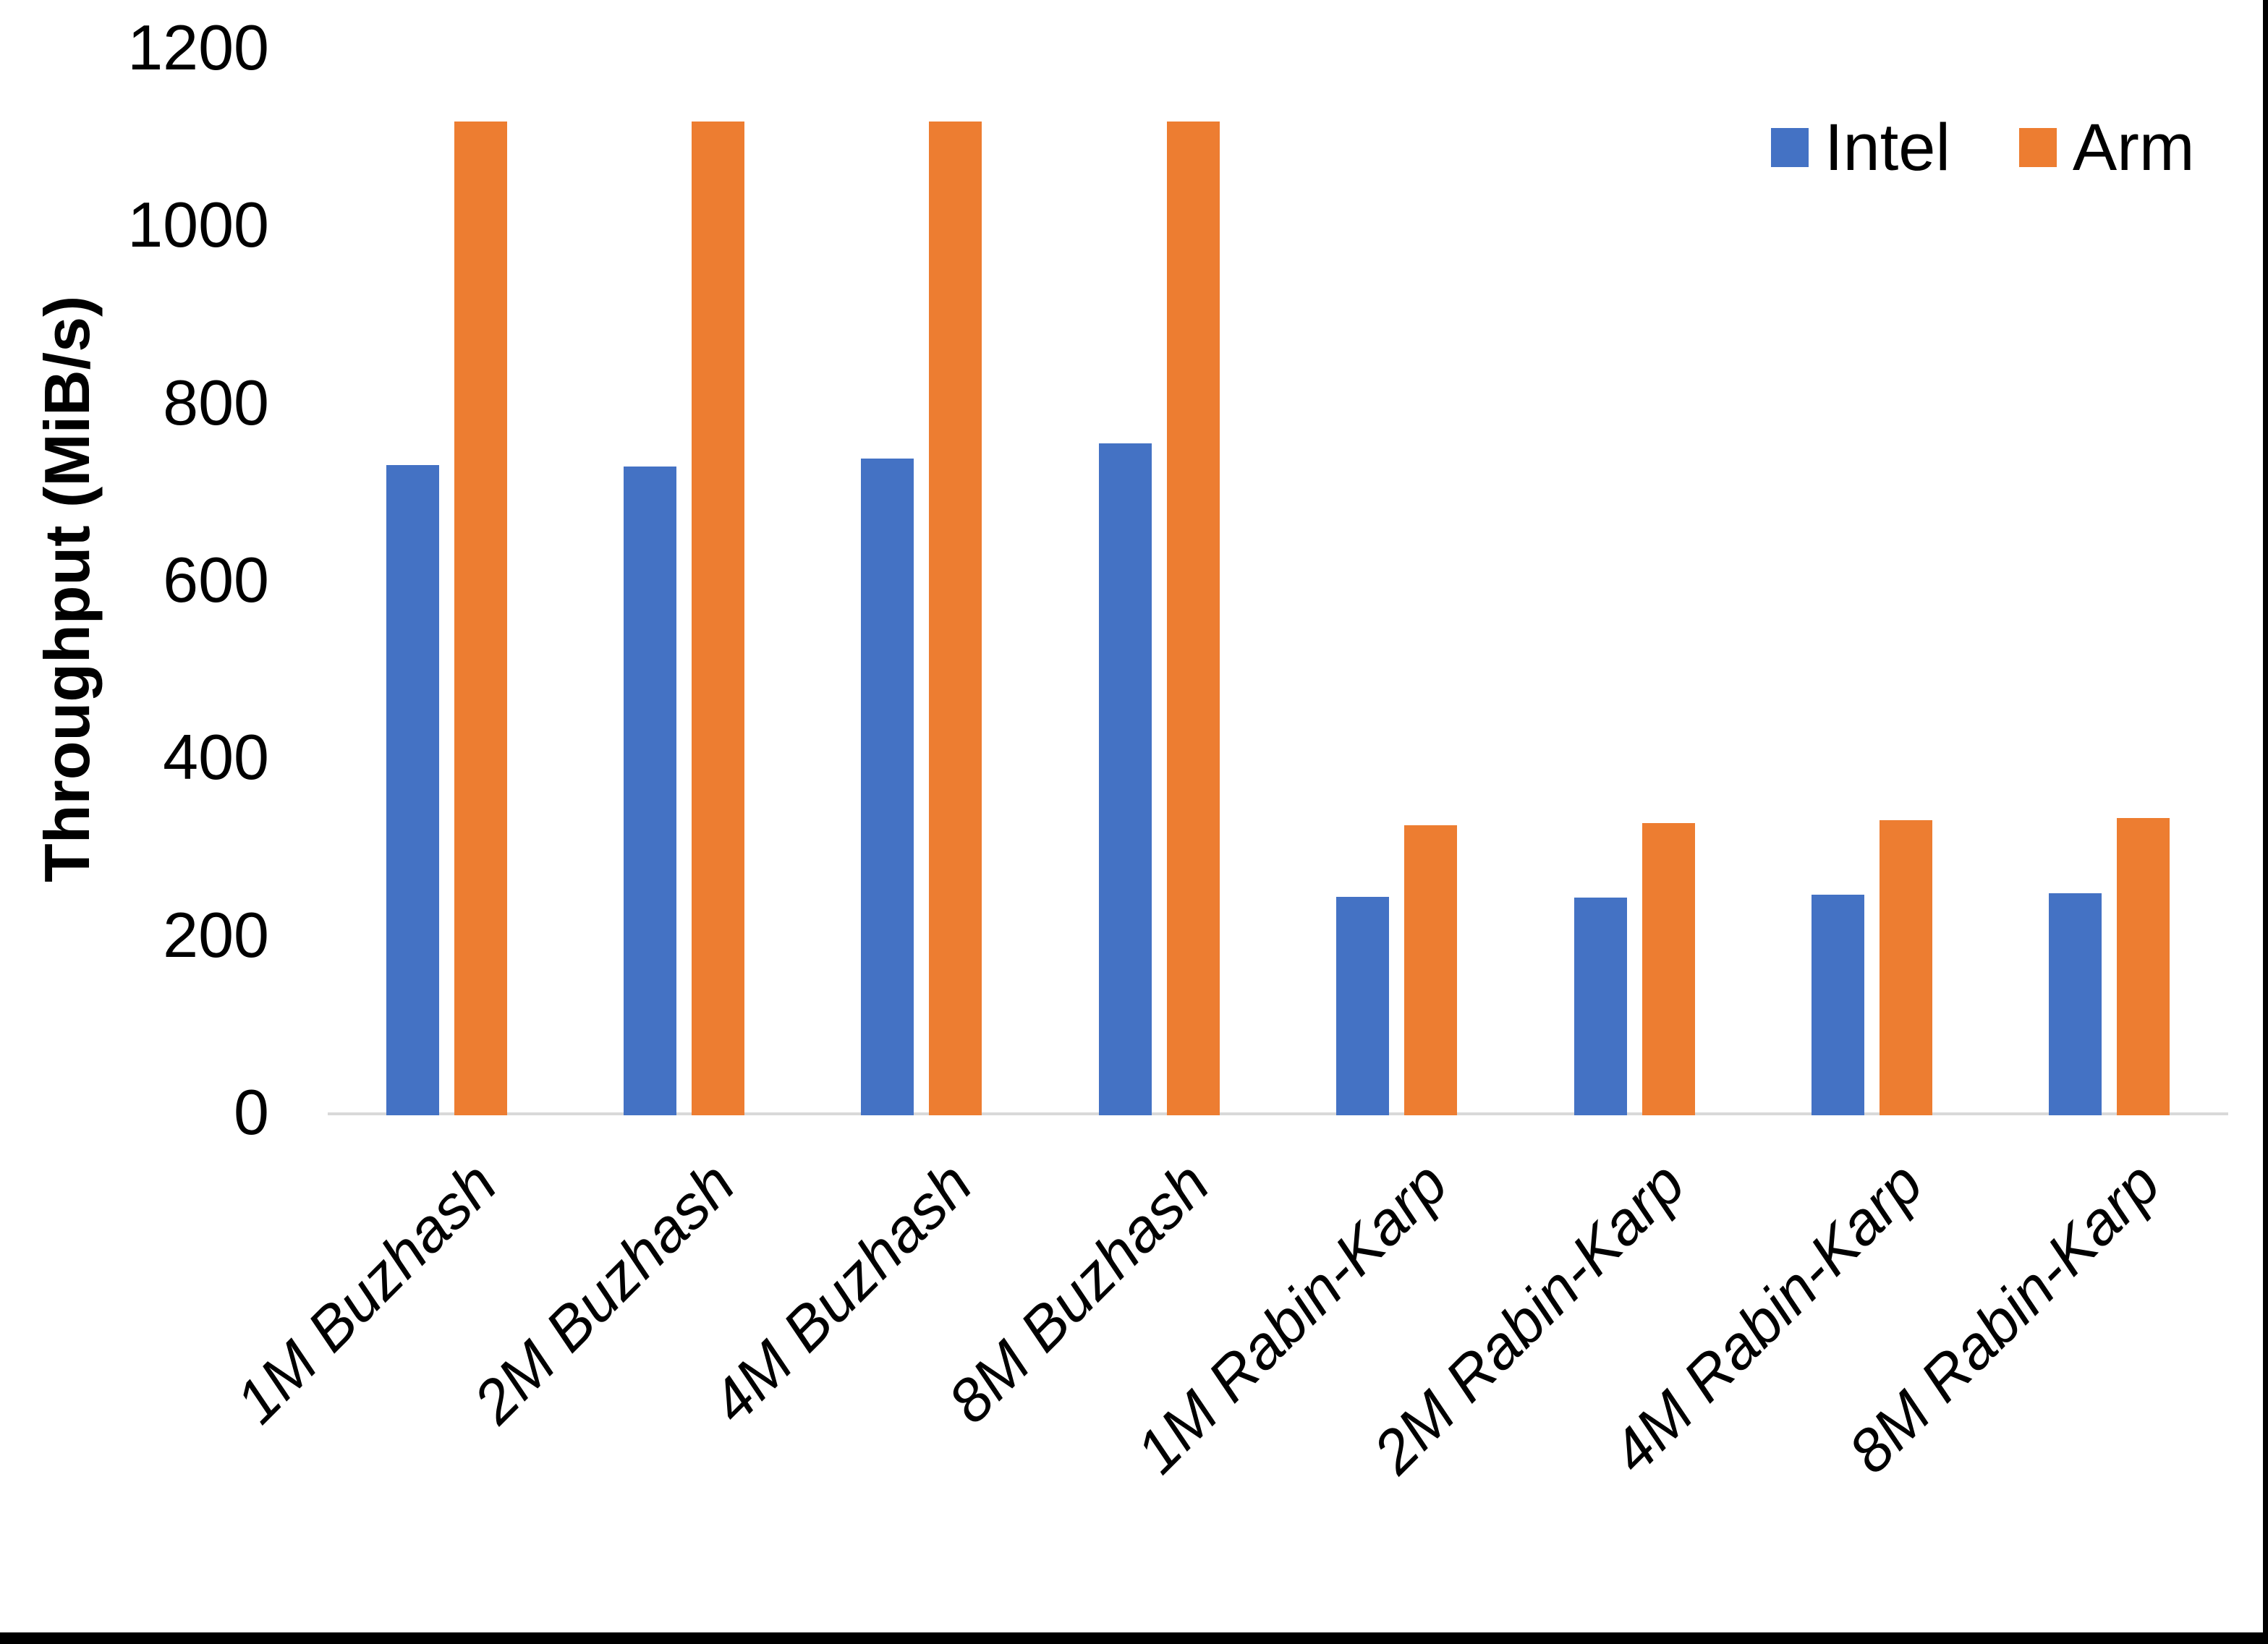 The width and height of the screenshot is (2268, 1644). Describe the element at coordinates (1905, 967) in the screenshot. I see `bar-arm-4m-rabin-karp` at that location.